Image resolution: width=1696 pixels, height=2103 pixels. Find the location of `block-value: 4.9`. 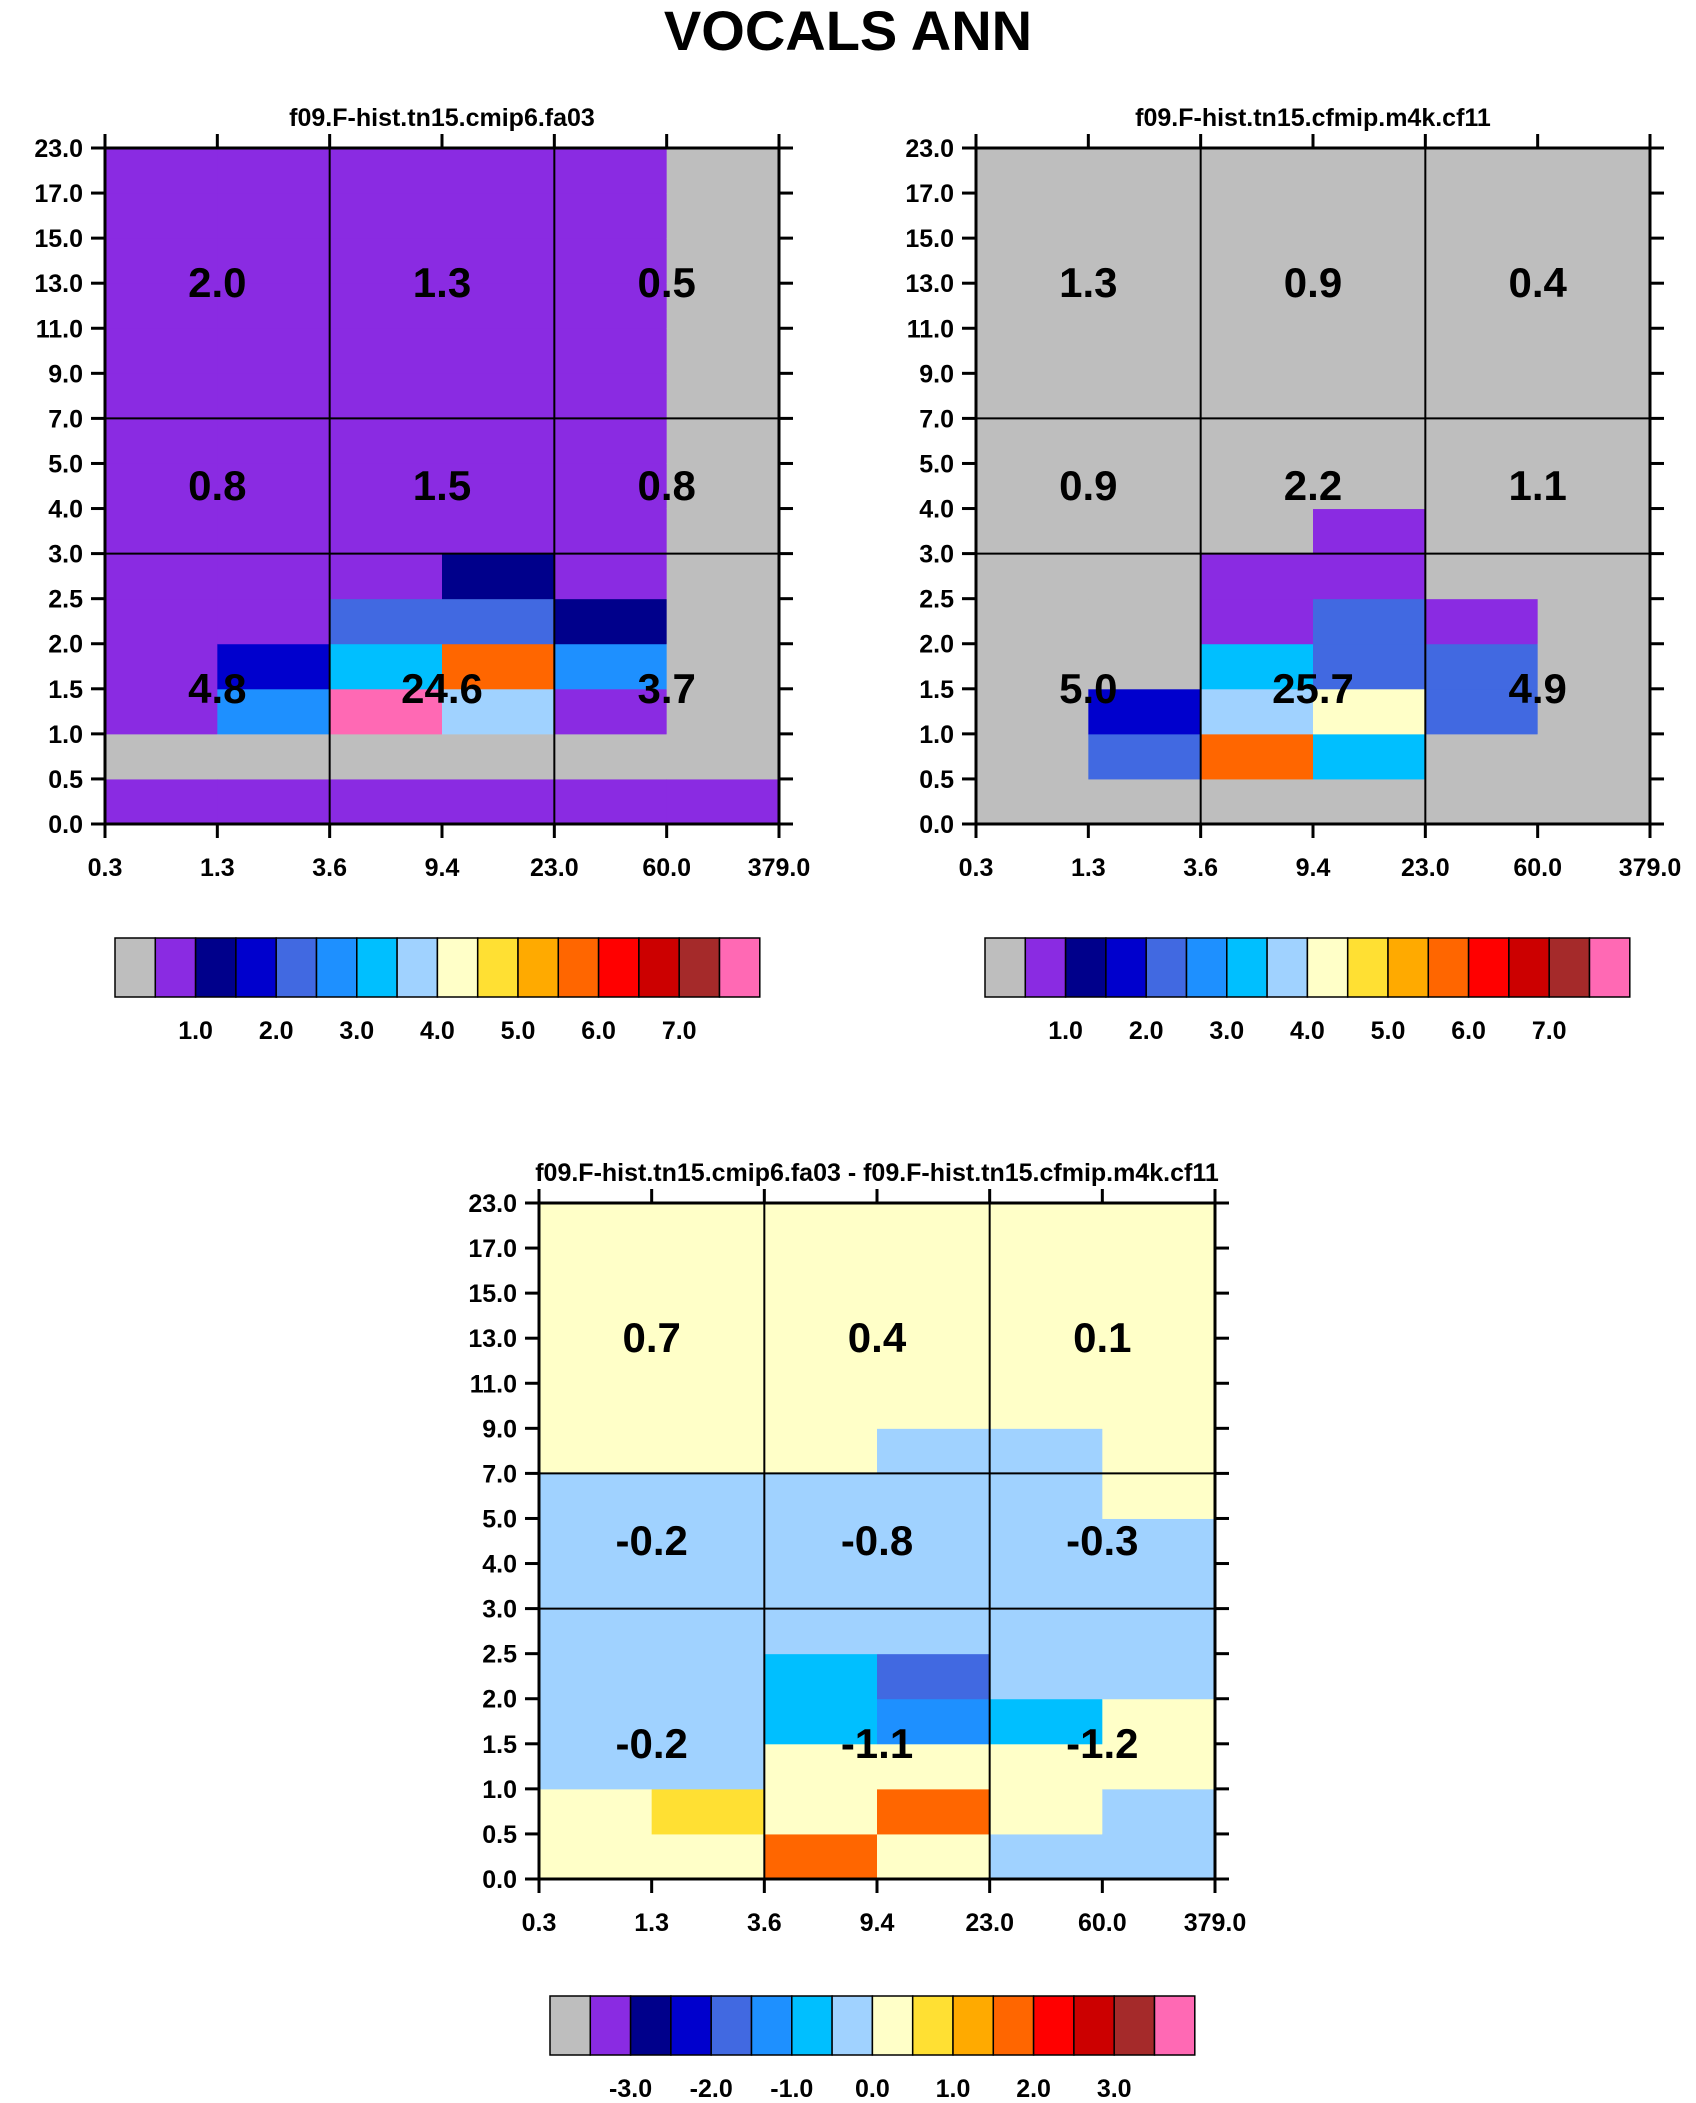

block-value: 4.9 is located at coordinates (1537, 688).